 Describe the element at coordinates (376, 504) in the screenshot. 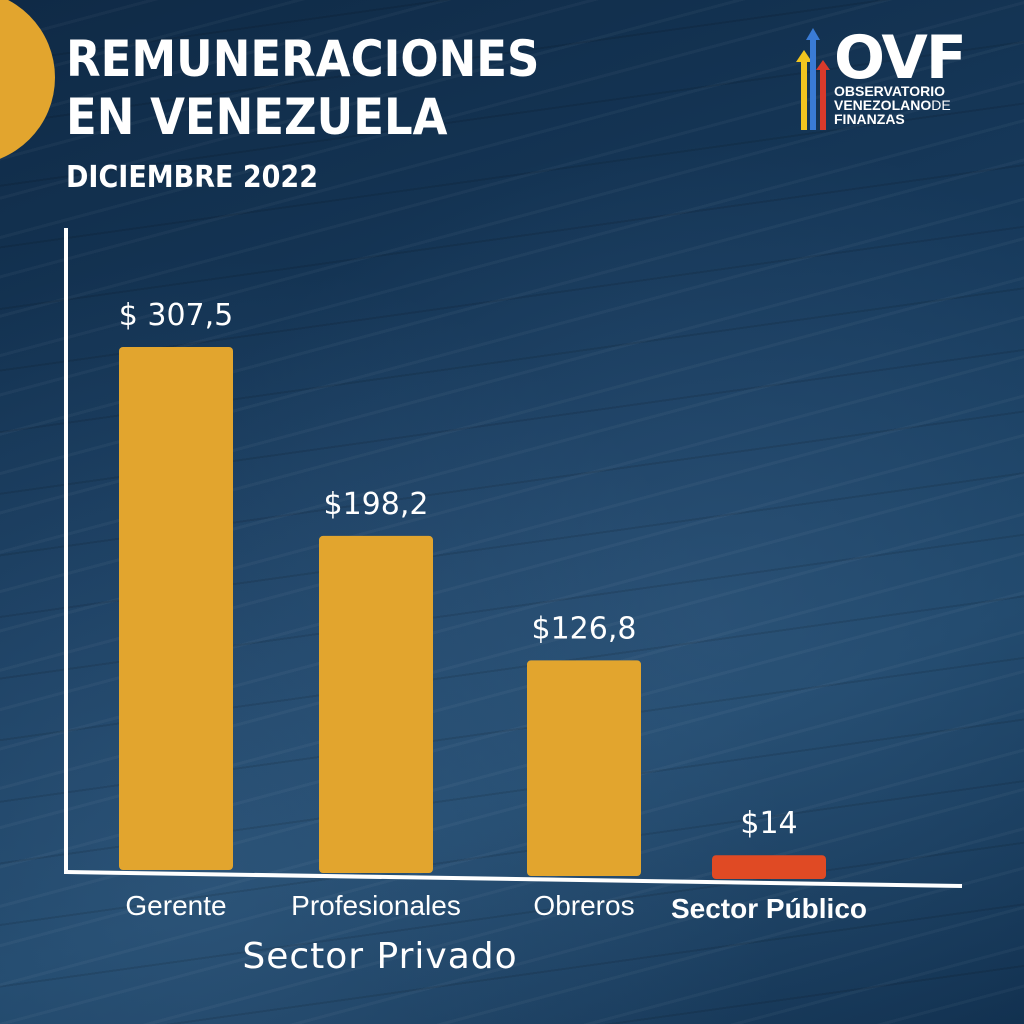

I see `value-label: $198,2` at that location.